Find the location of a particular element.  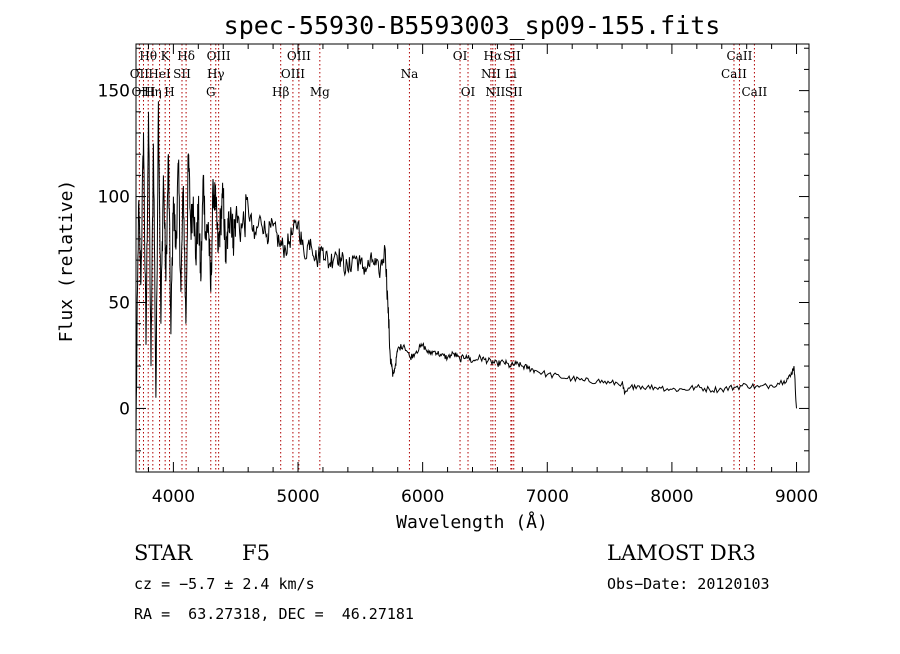

line-marker-label-12: Hβ is located at coordinates (280, 92).